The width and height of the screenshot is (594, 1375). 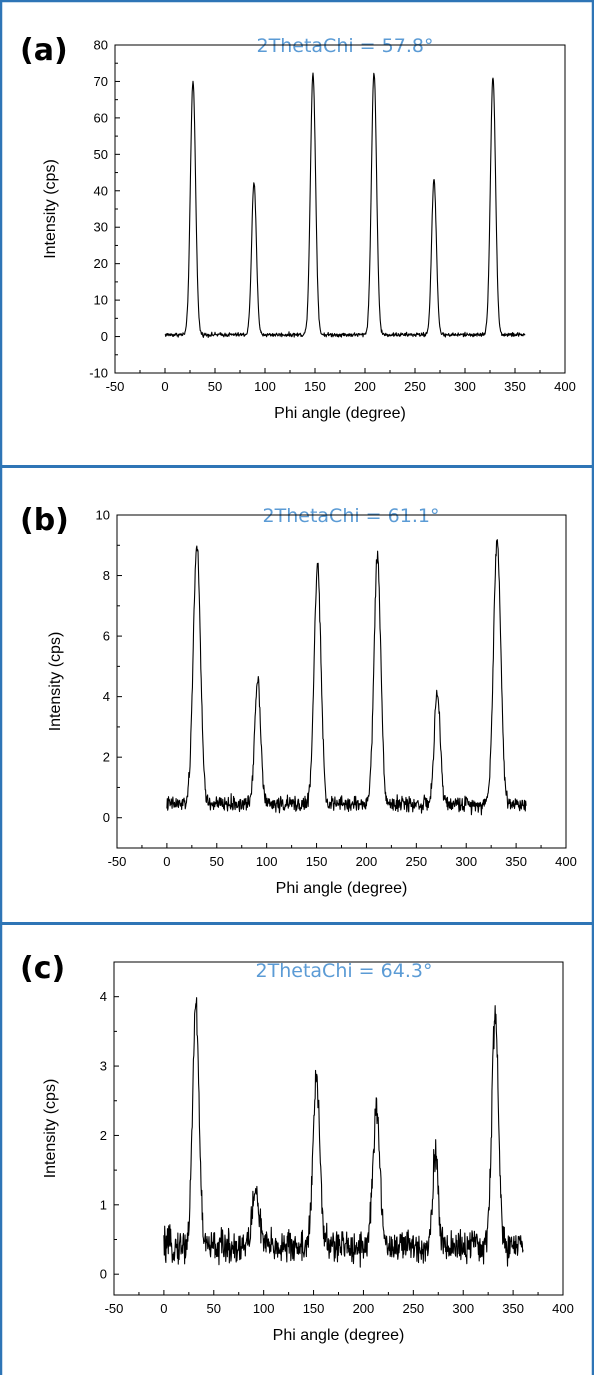 What do you see at coordinates (101, 117) in the screenshot?
I see `y-tick-label: 60` at bounding box center [101, 117].